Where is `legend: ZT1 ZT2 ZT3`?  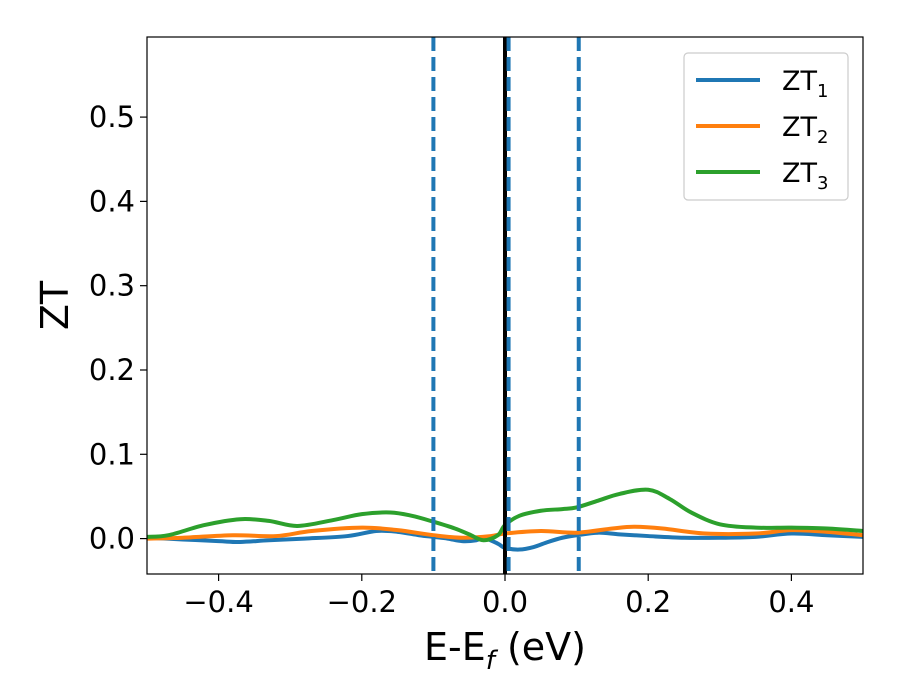
legend: ZT1 ZT2 ZT3 is located at coordinates (766, 126).